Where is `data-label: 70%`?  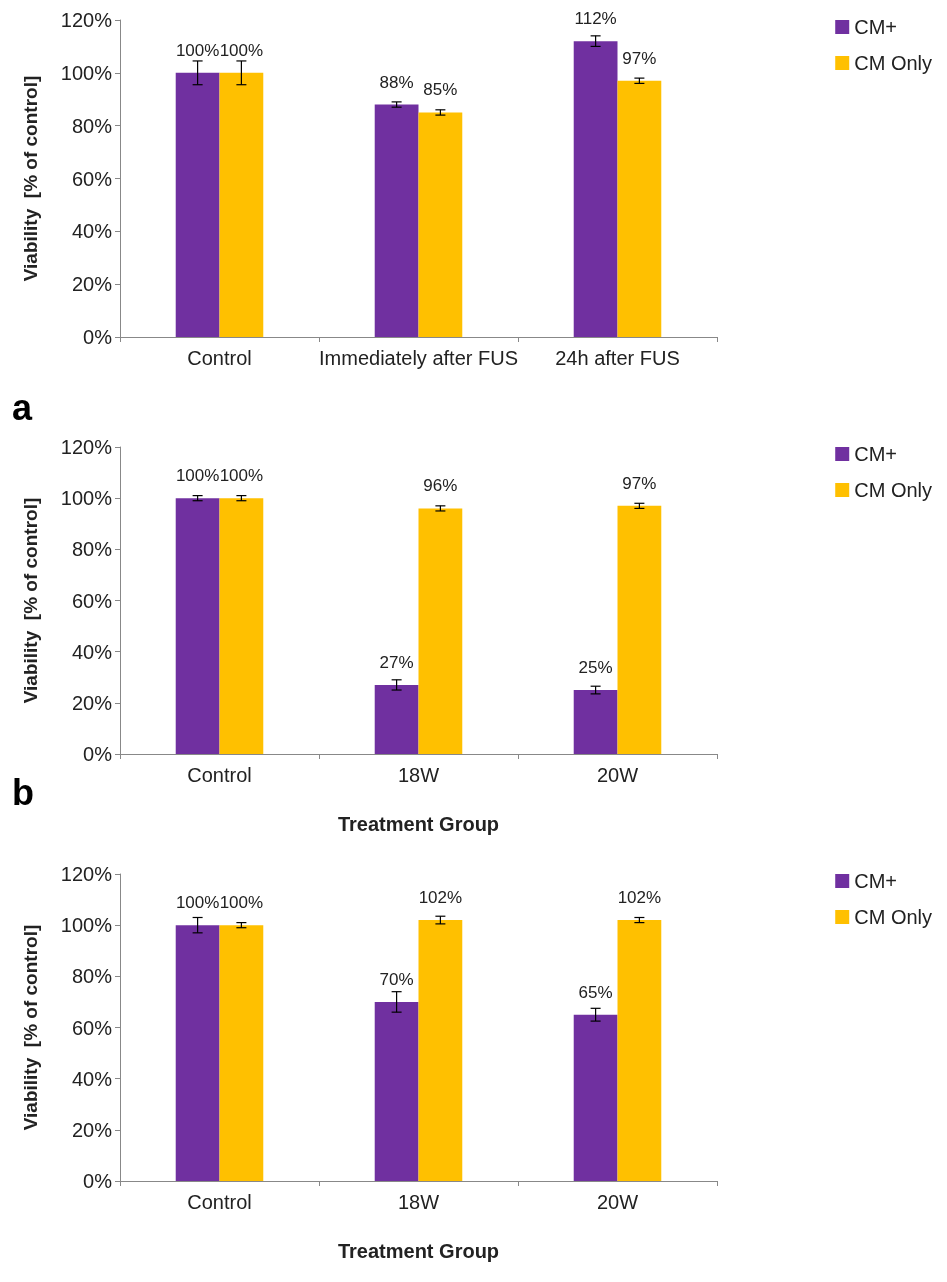 data-label: 70% is located at coordinates (396, 979).